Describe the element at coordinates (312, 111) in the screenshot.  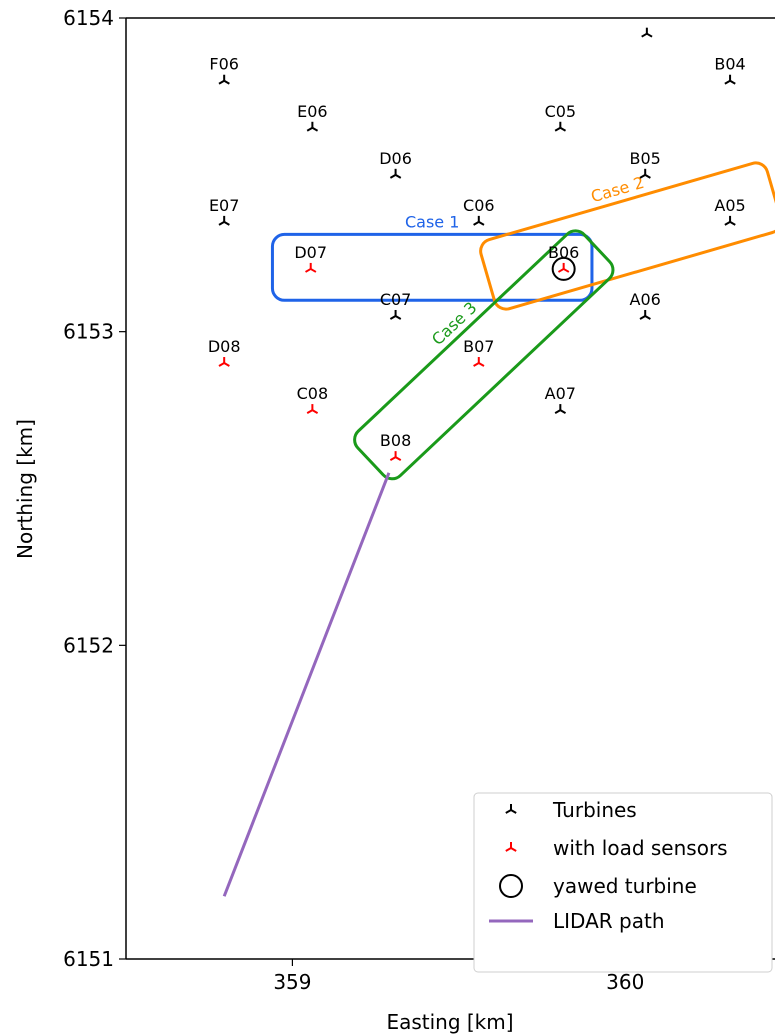
I see `turbine-label: E06` at that location.